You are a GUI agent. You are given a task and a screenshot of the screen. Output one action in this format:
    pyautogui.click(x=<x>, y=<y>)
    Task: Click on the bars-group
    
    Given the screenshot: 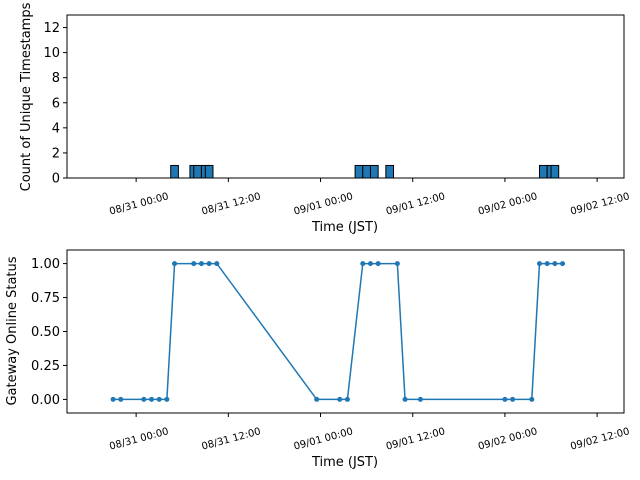 What is the action you would take?
    pyautogui.click(x=365, y=171)
    